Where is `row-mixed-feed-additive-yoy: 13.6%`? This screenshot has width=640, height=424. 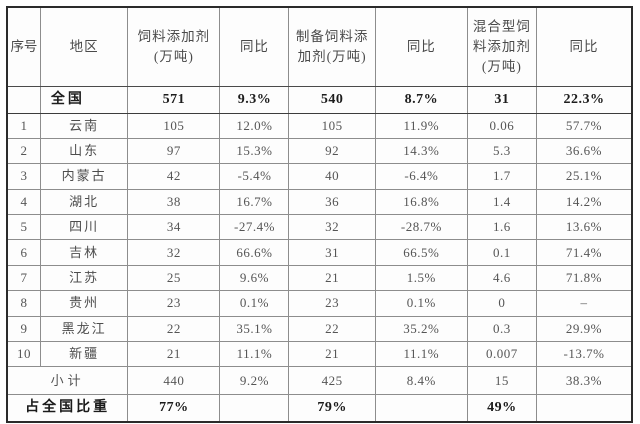 row-mixed-feed-additive-yoy: 13.6% is located at coordinates (584, 227).